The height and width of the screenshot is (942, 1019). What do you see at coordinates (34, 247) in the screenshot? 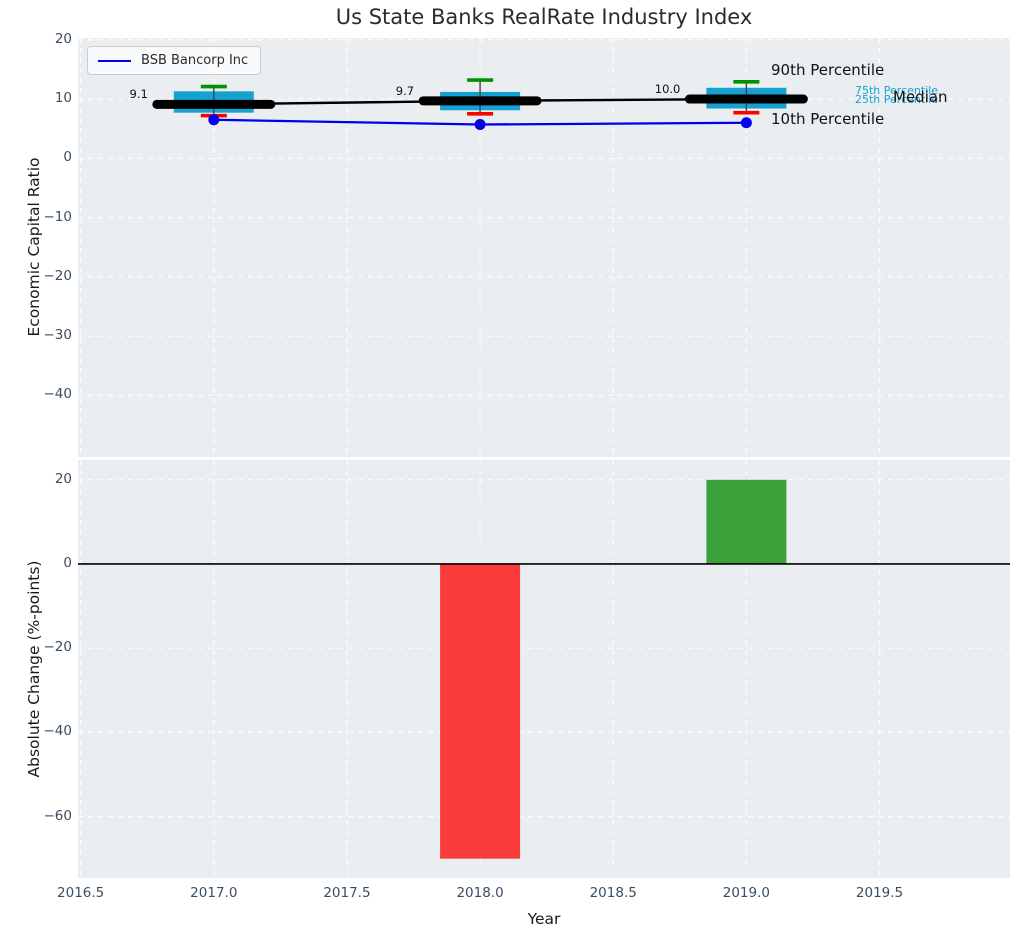
I see `top-y-axis-label: Economic Capital Ratio` at bounding box center [34, 247].